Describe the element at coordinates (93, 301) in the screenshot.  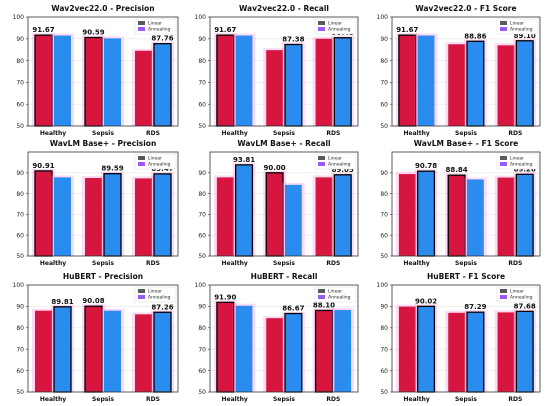
I see `value-label: 90.08` at that location.